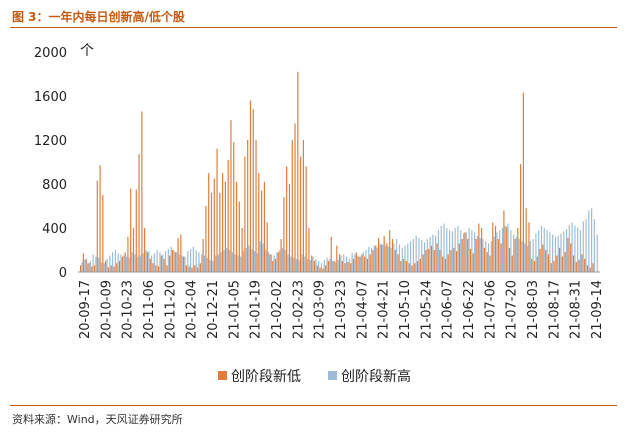 The image size is (629, 432). Describe the element at coordinates (106, 309) in the screenshot. I see `x-tick-label: 20-10-09` at that location.